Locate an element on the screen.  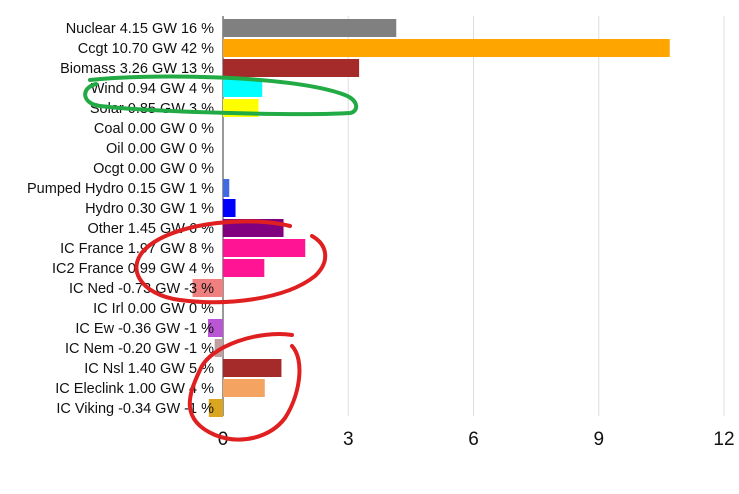
category-label: Coal 0.00 GW 0 % is located at coordinates (154, 129).